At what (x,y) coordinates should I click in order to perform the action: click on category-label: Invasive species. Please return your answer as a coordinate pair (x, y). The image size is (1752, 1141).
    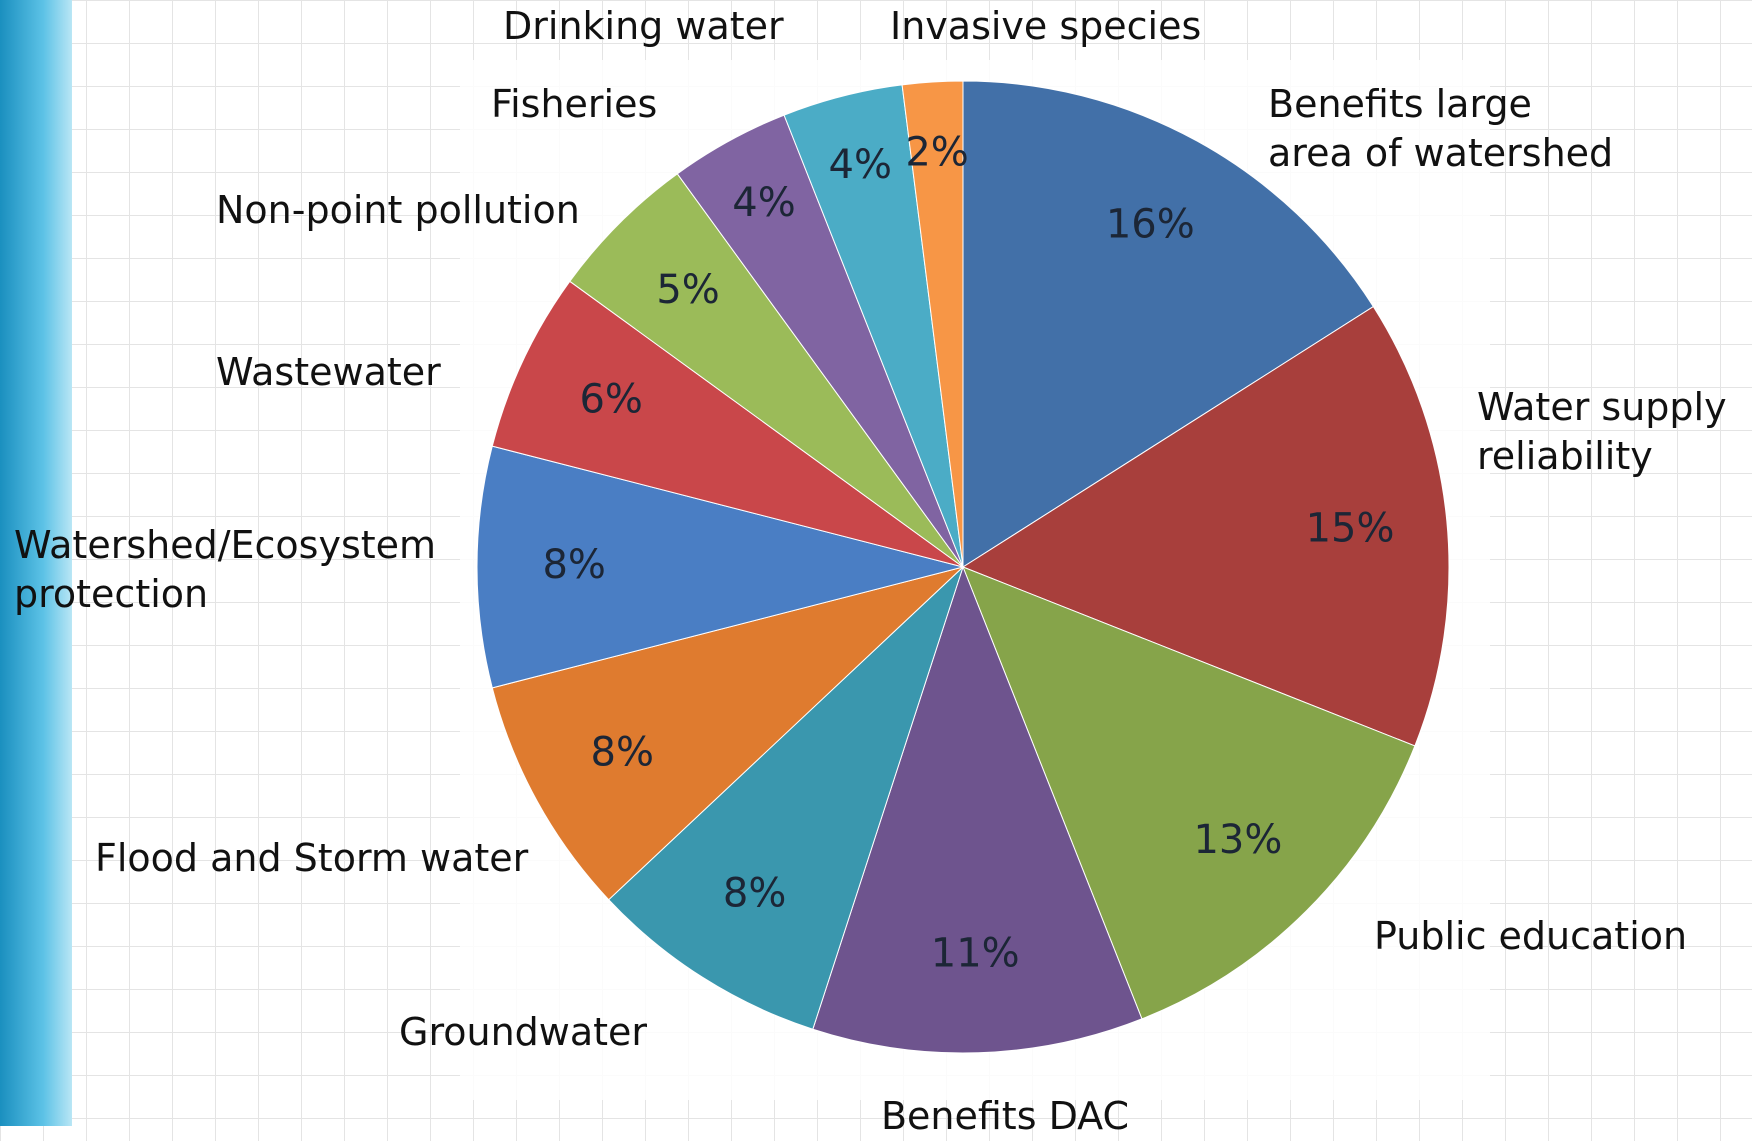
    Looking at the image, I should click on (1046, 26).